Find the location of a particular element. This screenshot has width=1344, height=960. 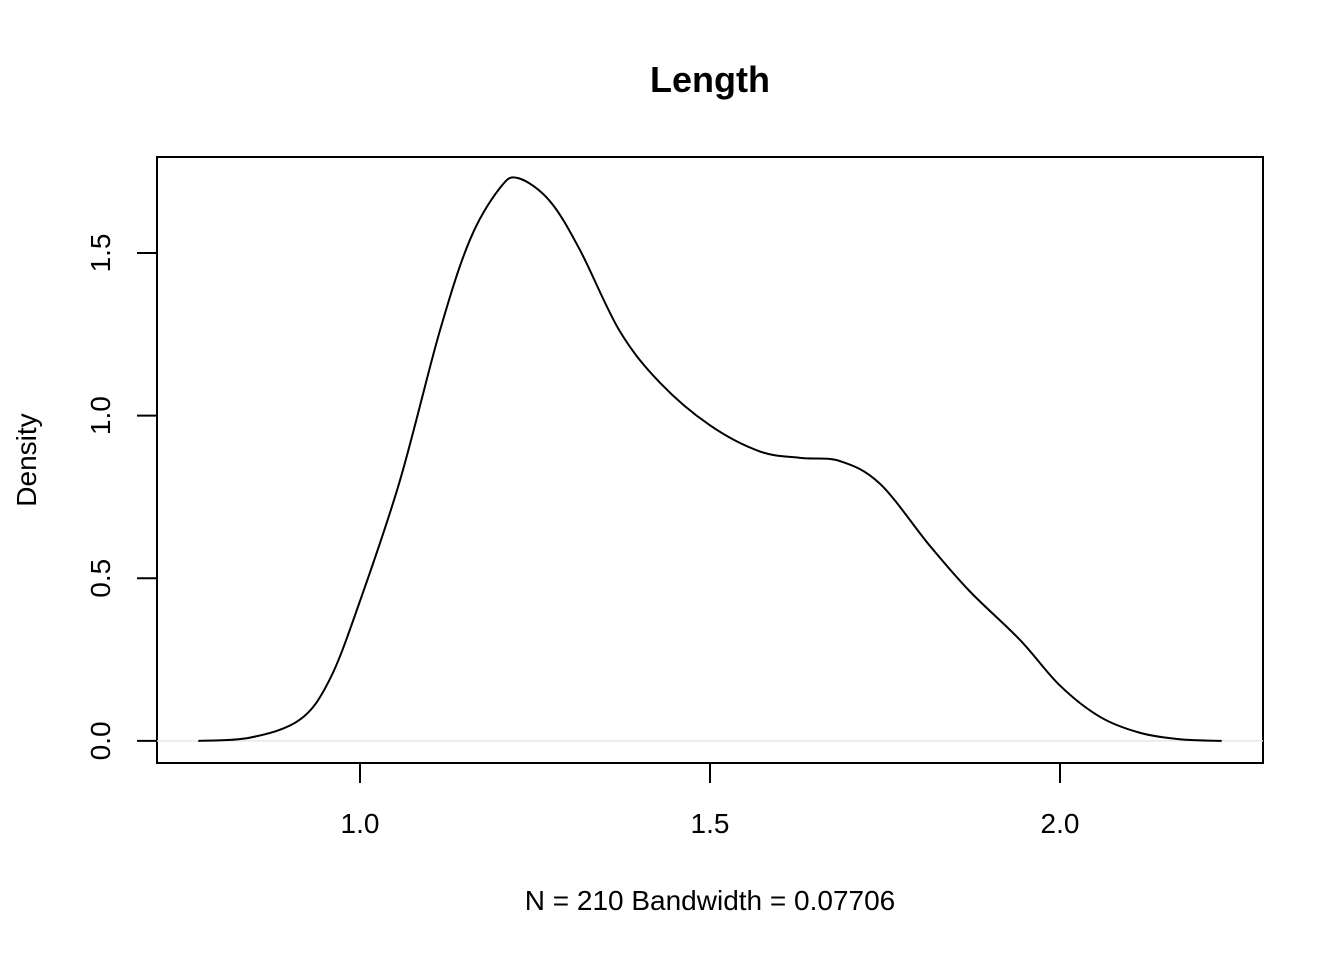

x-tick-label: 2.0 is located at coordinates (1060, 823).